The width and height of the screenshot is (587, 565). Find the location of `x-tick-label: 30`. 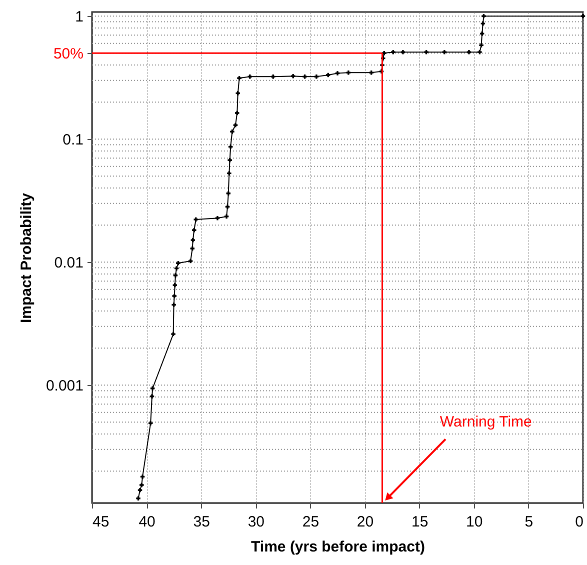

x-tick-label: 30 is located at coordinates (256, 522).